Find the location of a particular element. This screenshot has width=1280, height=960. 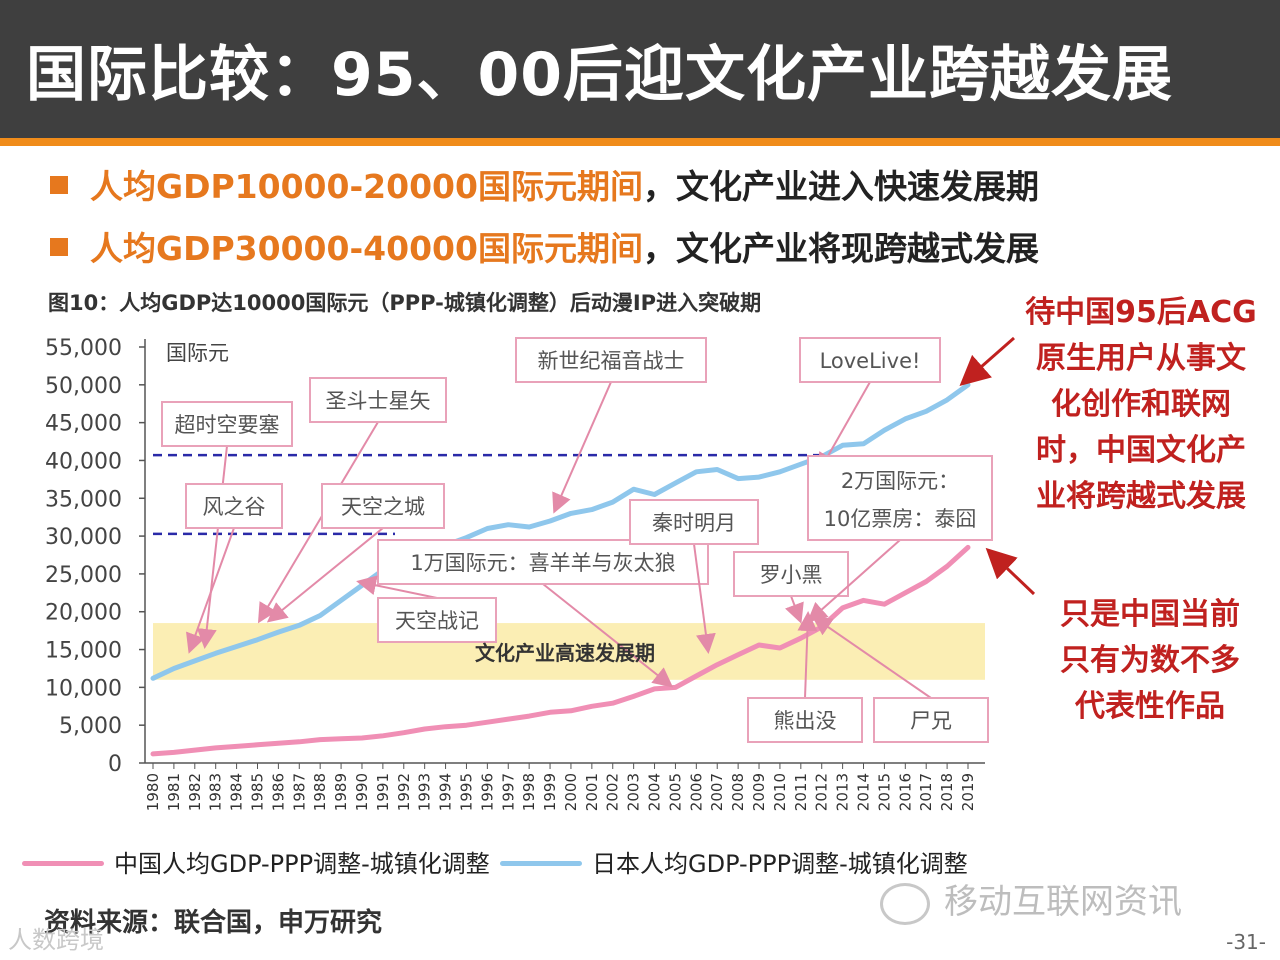

x-tick-label: 2017 is located at coordinates (926, 792).